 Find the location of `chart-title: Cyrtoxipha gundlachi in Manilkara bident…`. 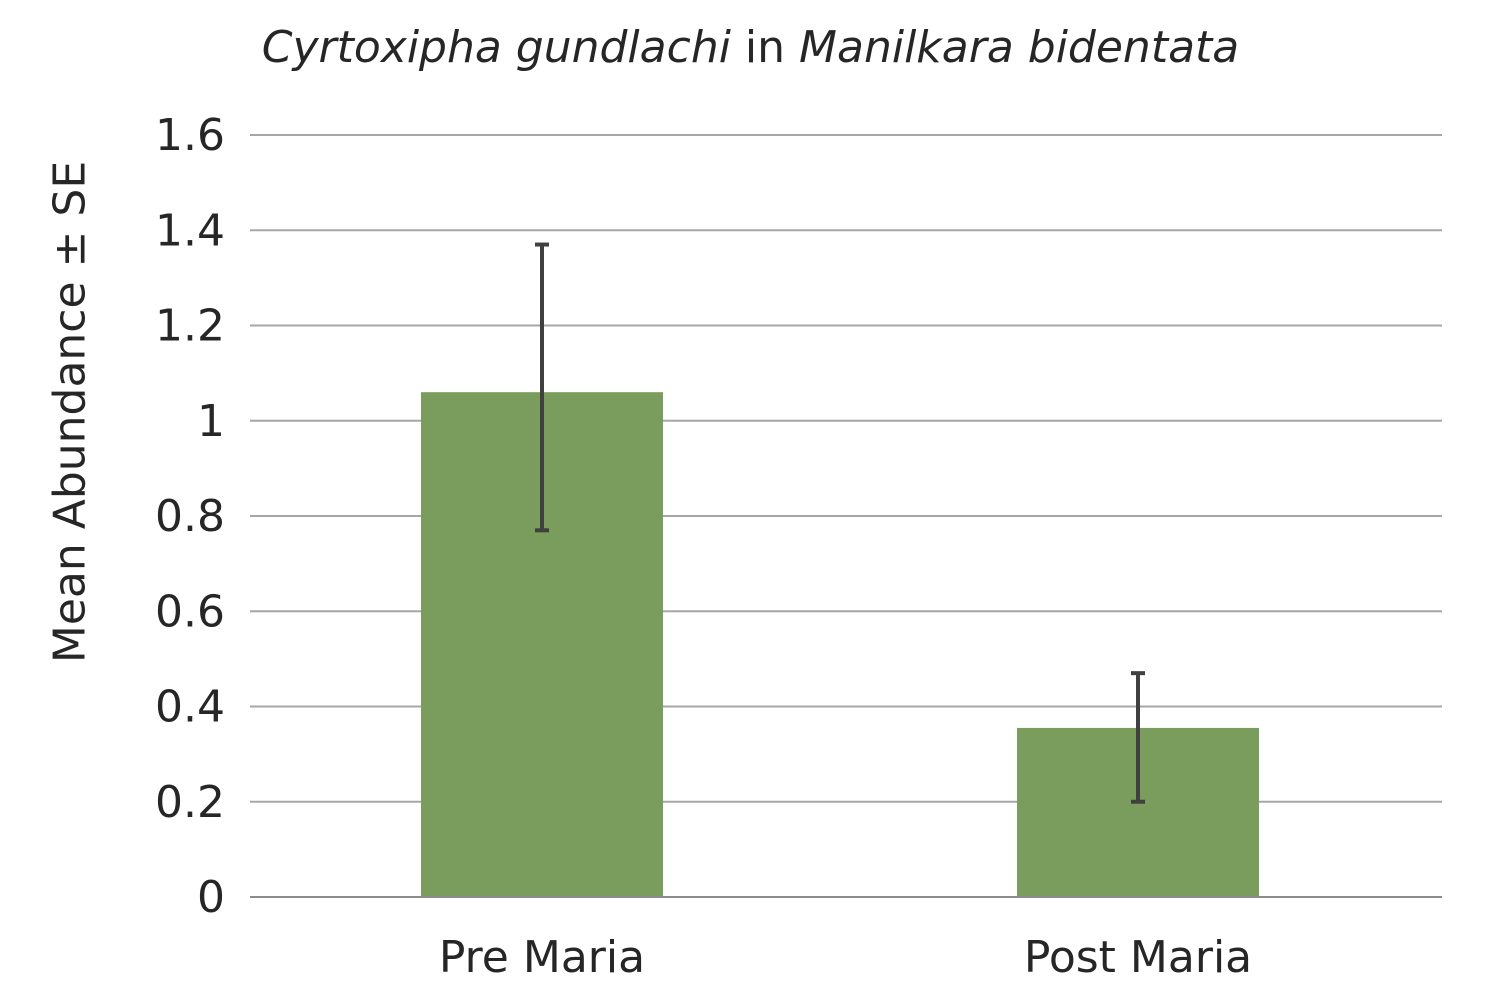

chart-title: Cyrtoxipha gundlachi in Manilkara bident… is located at coordinates (750, 47).